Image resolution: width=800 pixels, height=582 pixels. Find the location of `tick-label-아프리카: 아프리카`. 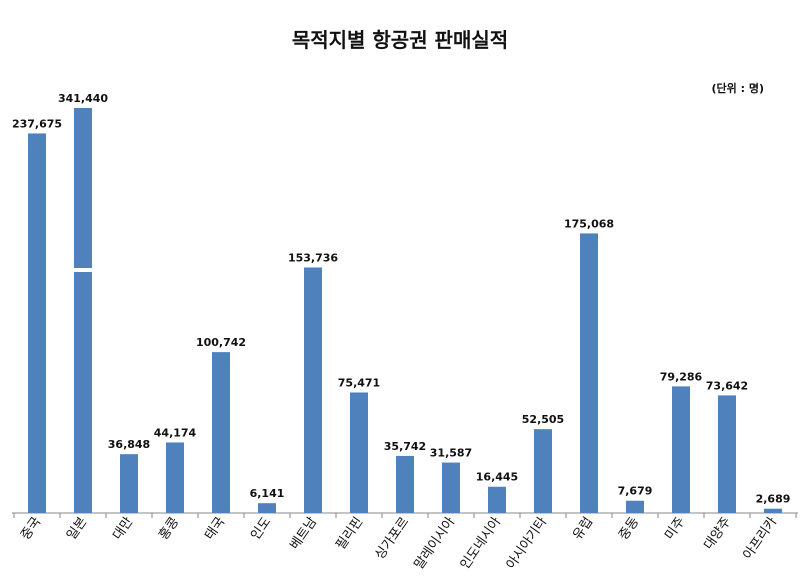

tick-label-아프리카: 아프리카 is located at coordinates (761, 539).